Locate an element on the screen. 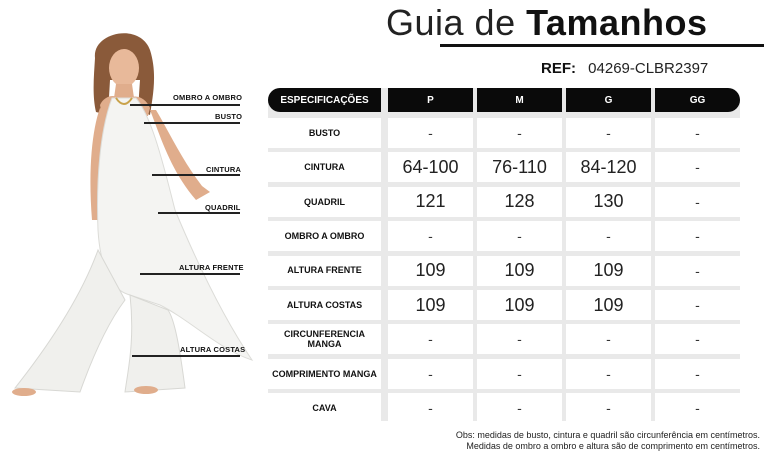  line-cintura is located at coordinates (196, 175).